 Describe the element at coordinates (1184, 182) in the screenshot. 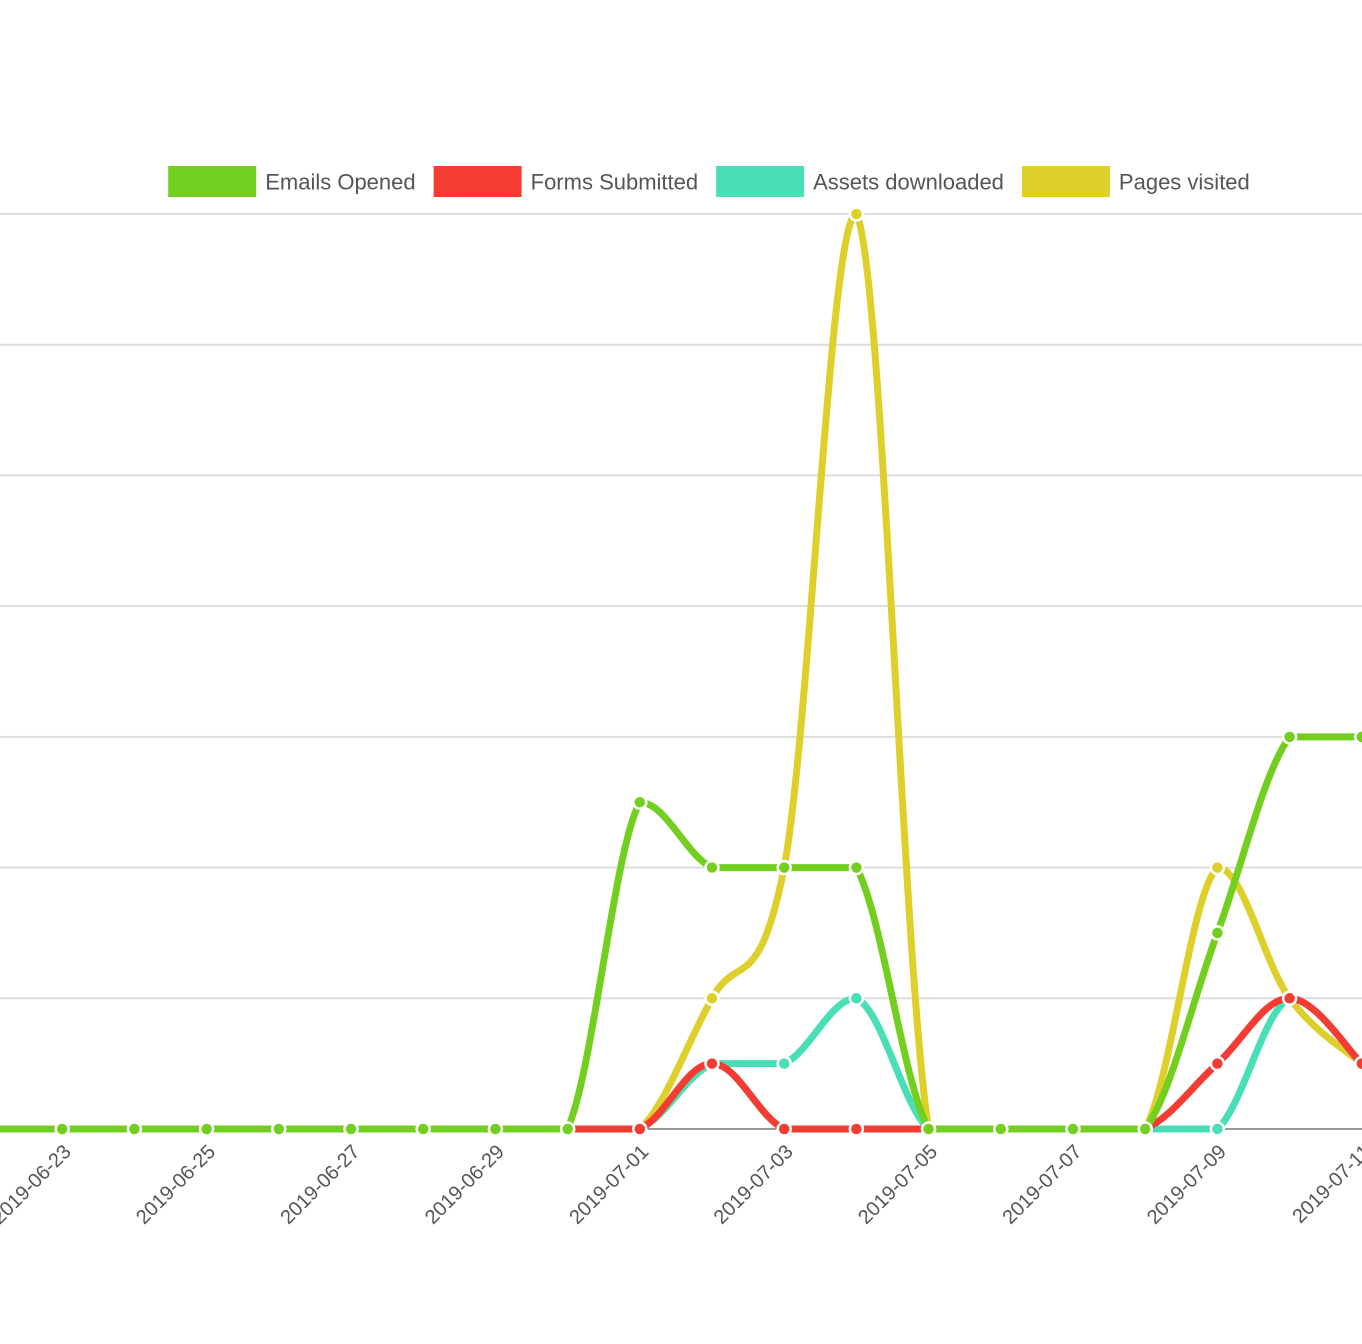

I see `legend-label: Pages visited` at that location.